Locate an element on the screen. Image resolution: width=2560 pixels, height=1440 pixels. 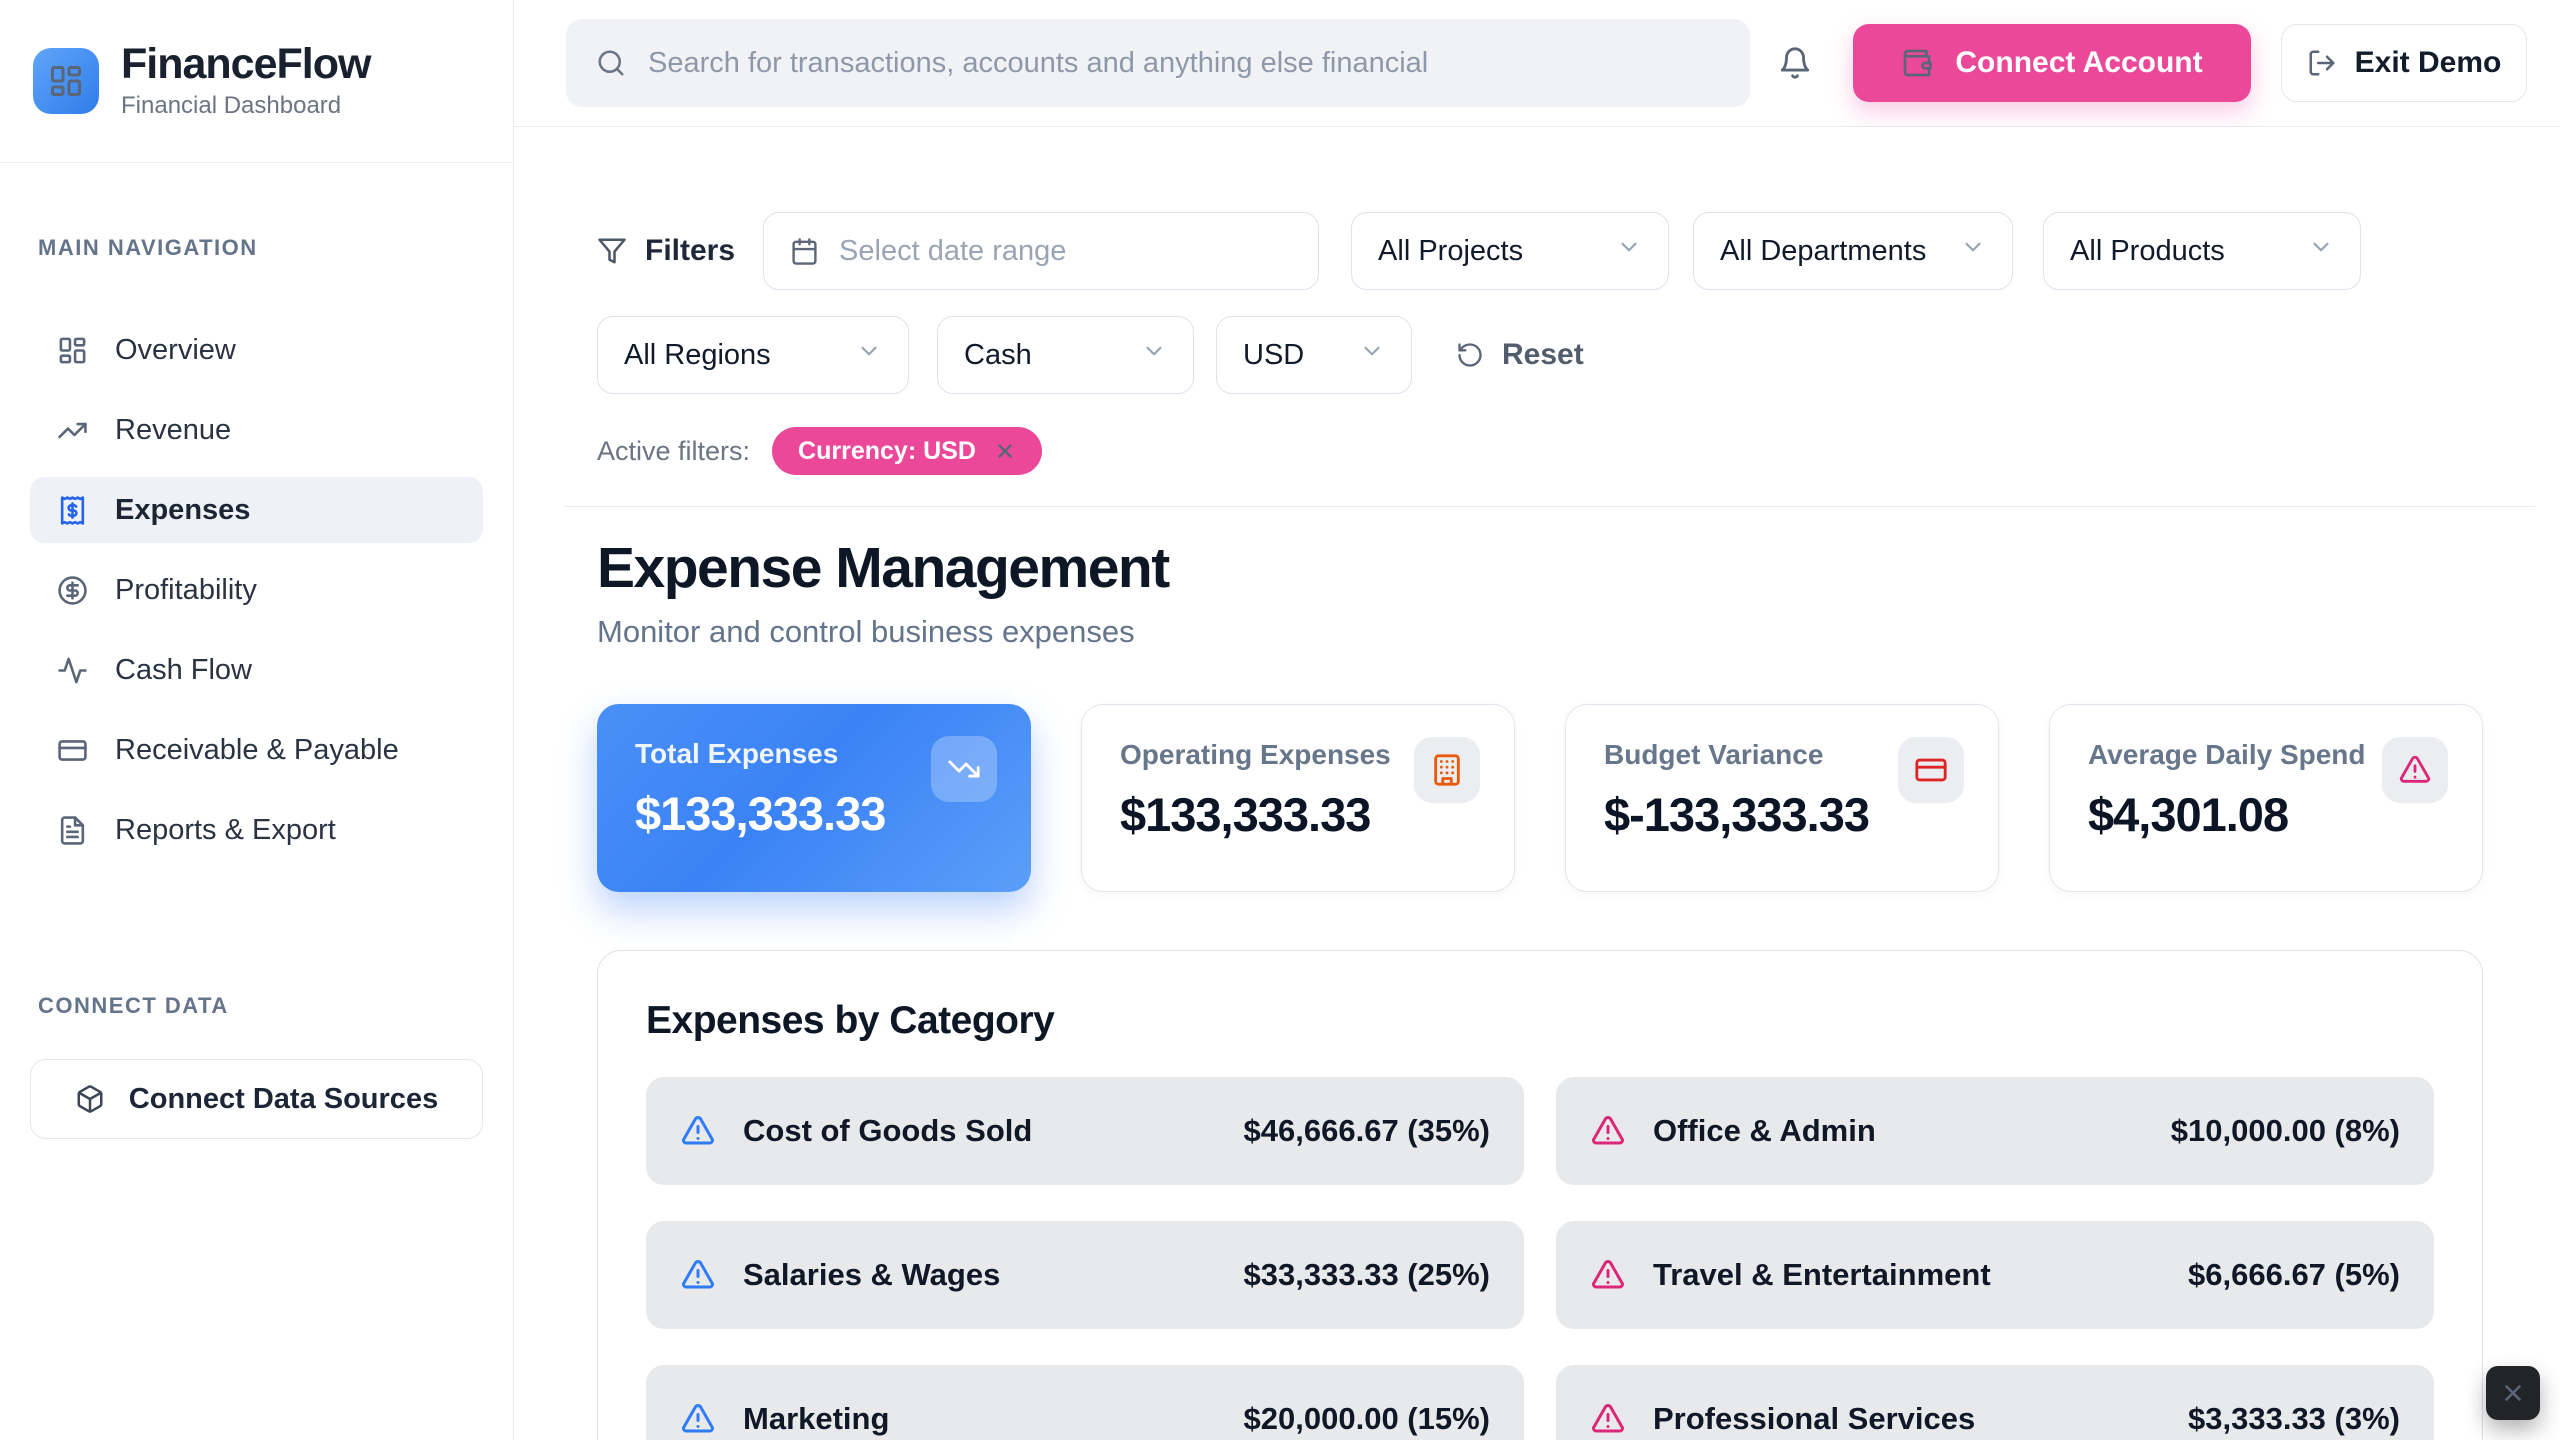
page-subtitle: Monitor and control business expenses is located at coordinates (866, 631).